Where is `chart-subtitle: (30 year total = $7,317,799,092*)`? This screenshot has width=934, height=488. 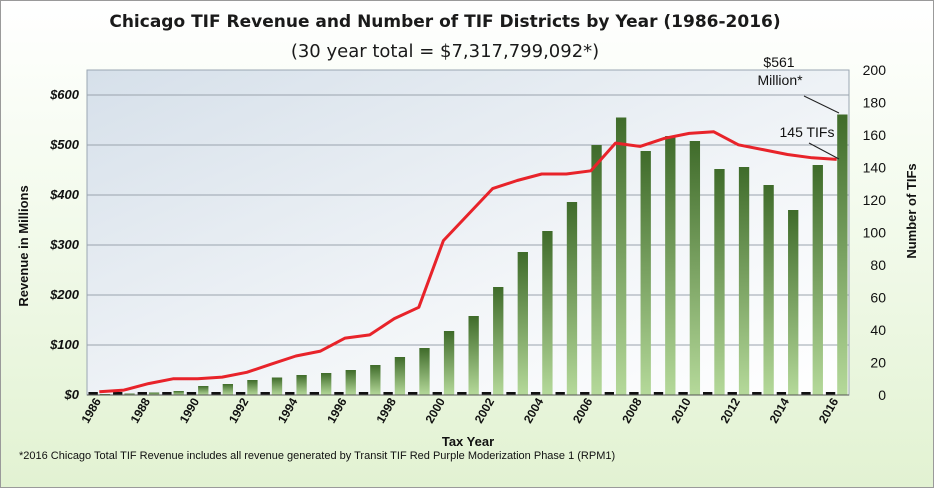 chart-subtitle: (30 year total = $7,317,799,092*) is located at coordinates (445, 51).